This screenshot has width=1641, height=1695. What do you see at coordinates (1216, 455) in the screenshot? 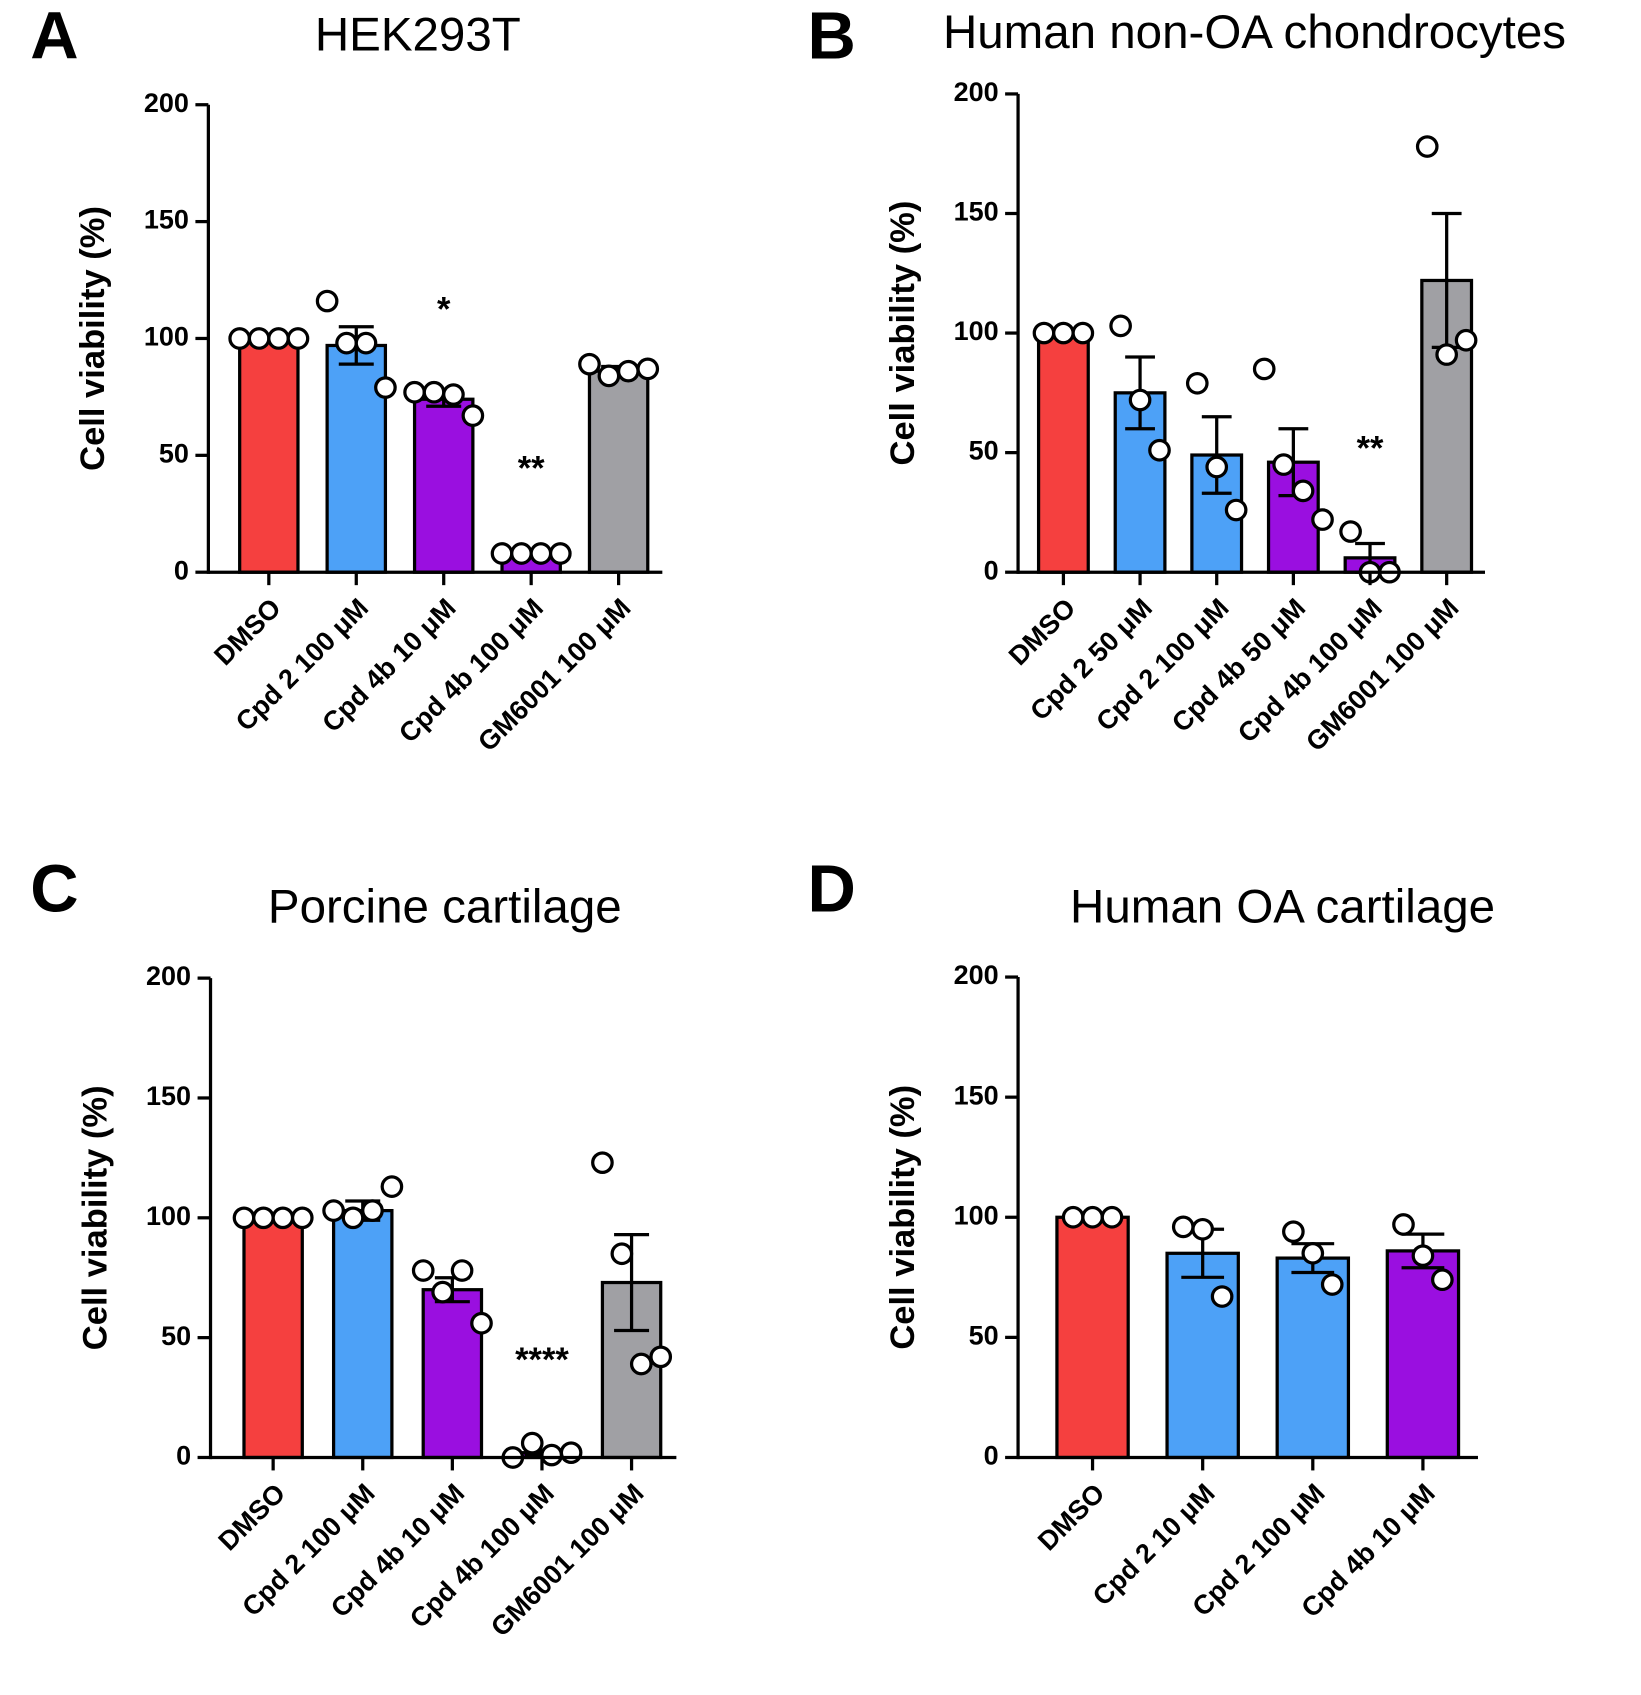
I see `error-bar` at bounding box center [1216, 455].